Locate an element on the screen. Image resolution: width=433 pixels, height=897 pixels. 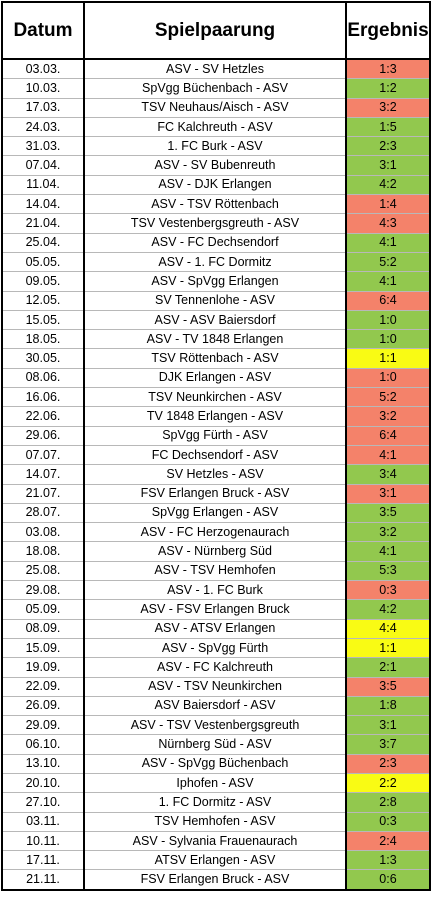
table-row: 20.10. Iphofen - ASV 2:2 is located at coordinates (216, 783).